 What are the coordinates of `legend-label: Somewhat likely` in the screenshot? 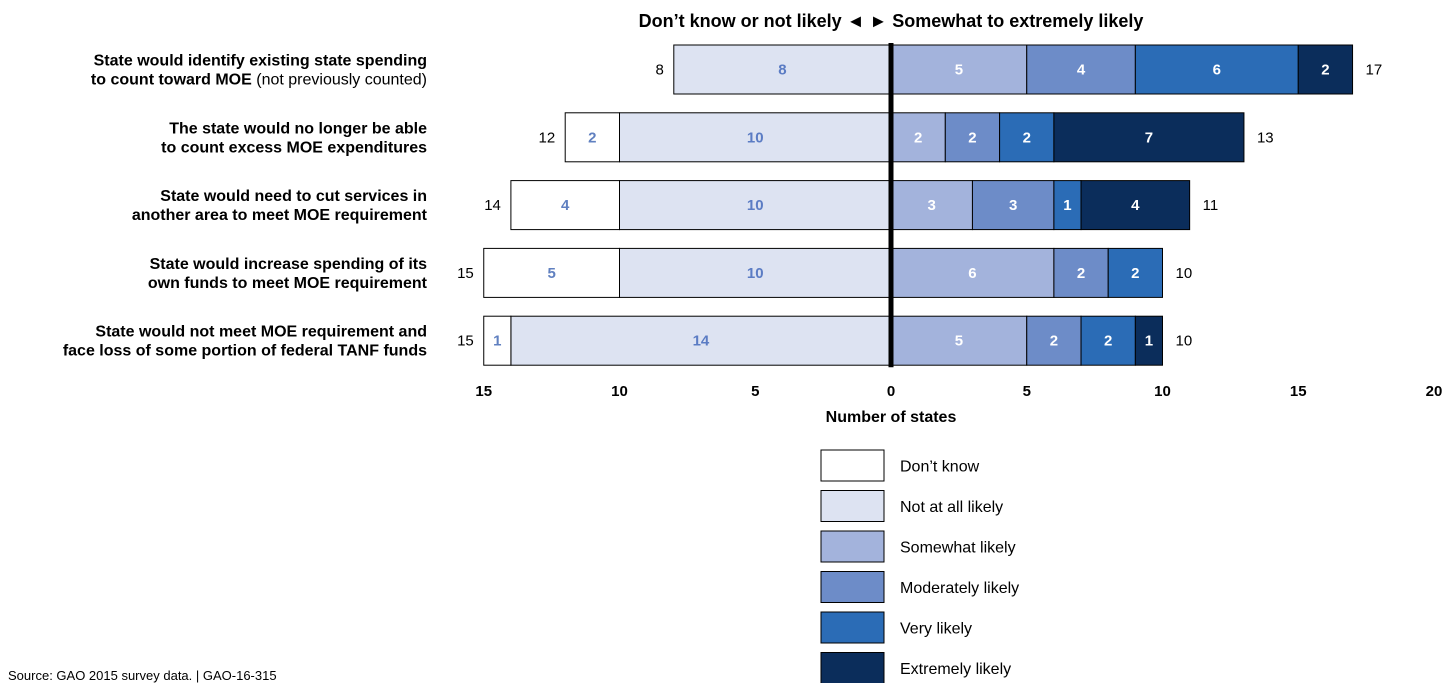 It's located at (958, 548).